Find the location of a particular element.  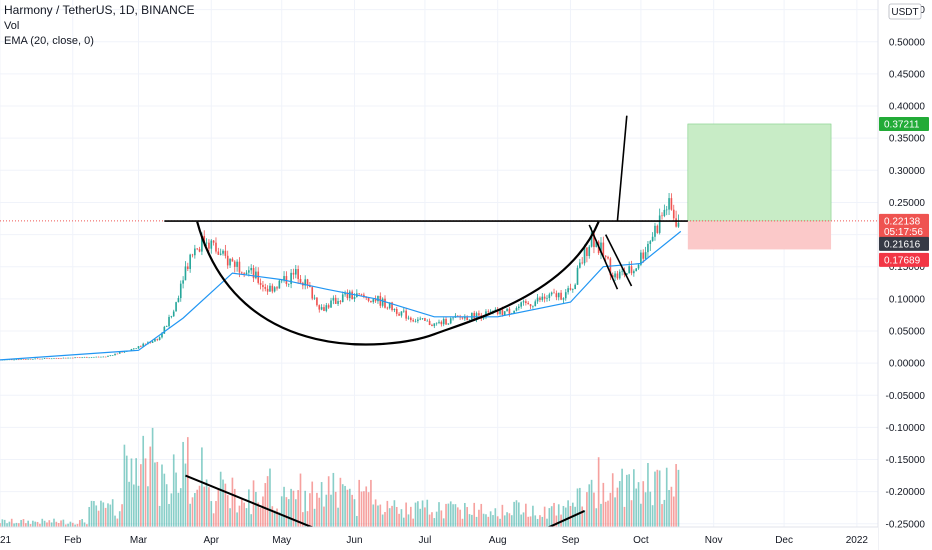

target-zone is located at coordinates (759, 172).